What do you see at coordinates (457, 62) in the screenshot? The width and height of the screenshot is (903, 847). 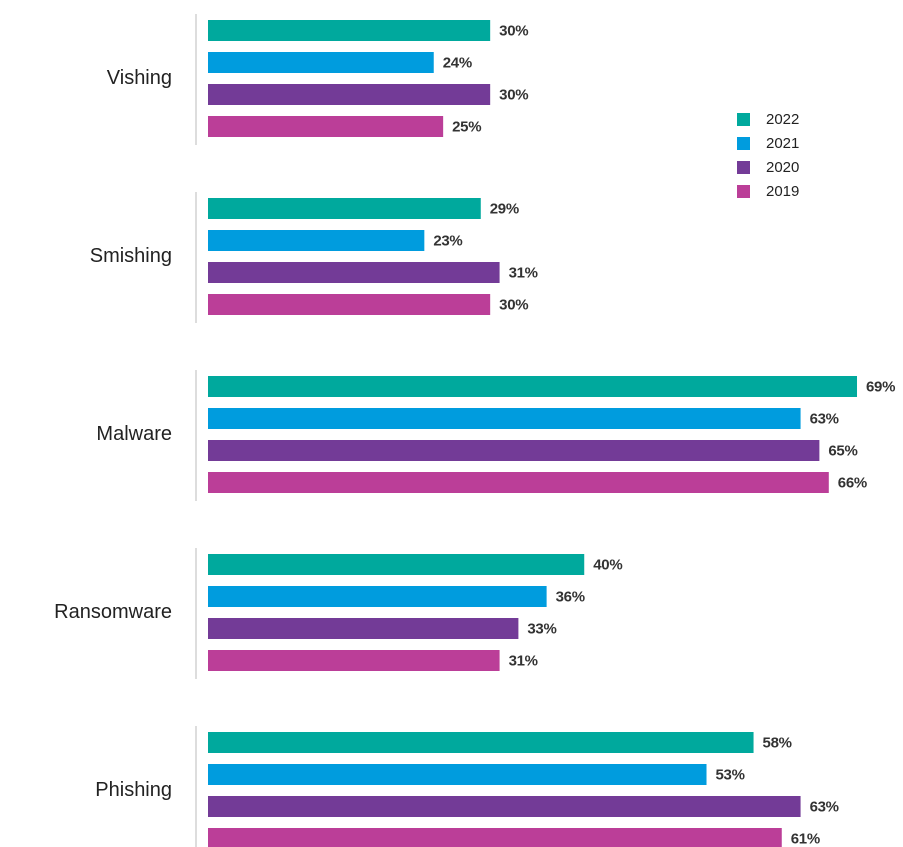 I see `value-label: 24%` at bounding box center [457, 62].